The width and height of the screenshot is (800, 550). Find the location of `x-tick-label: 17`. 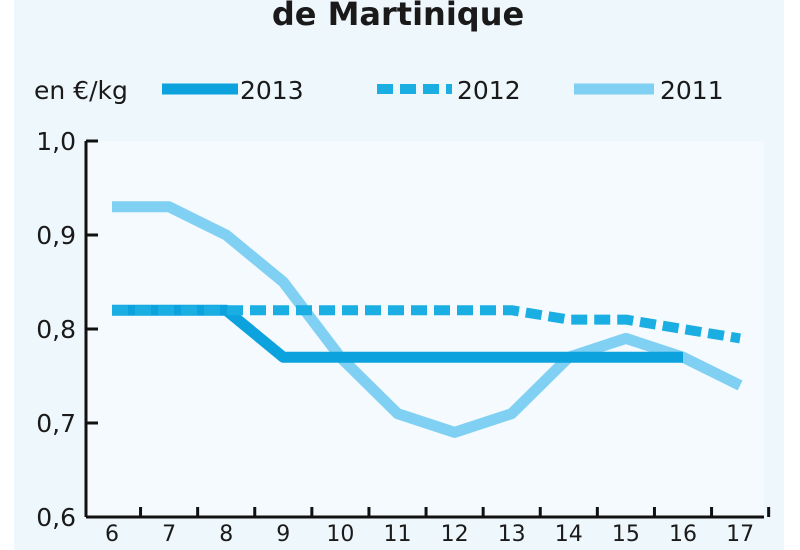

x-tick-label: 17 is located at coordinates (740, 534).